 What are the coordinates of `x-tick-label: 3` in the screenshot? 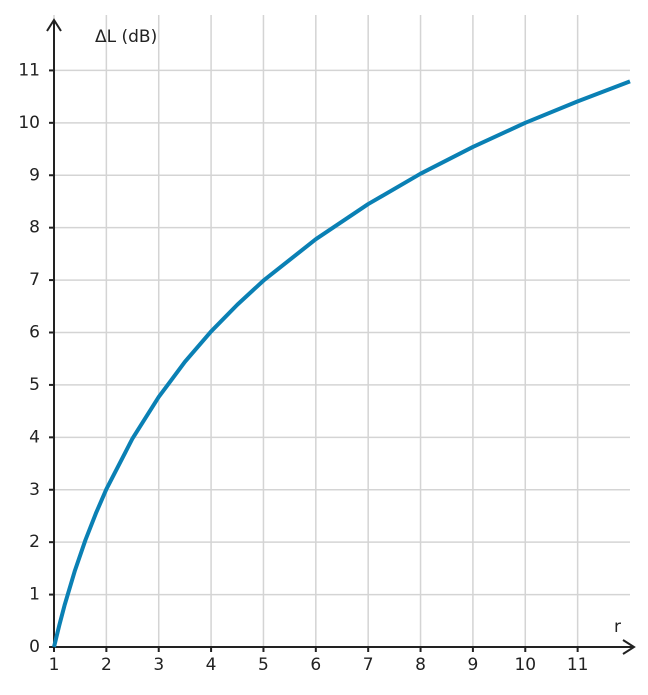 It's located at (158, 665).